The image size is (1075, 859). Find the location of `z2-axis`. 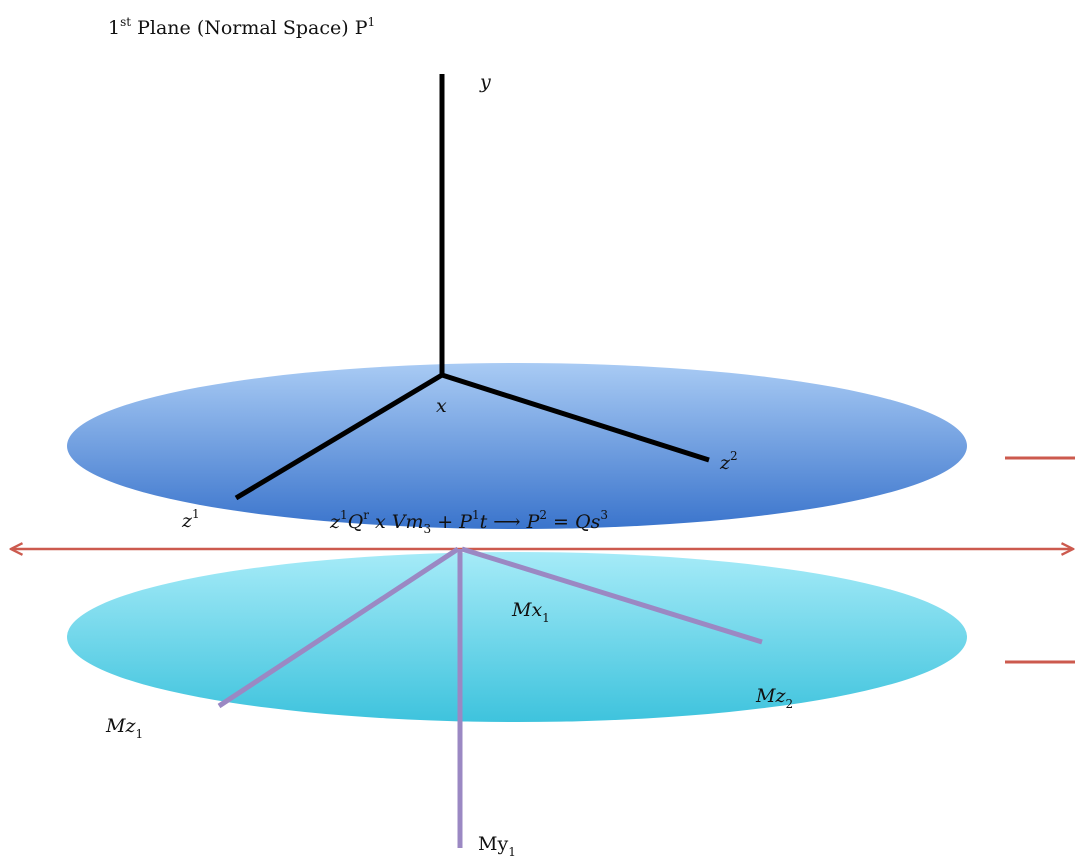

z2-axis is located at coordinates (575, 417).